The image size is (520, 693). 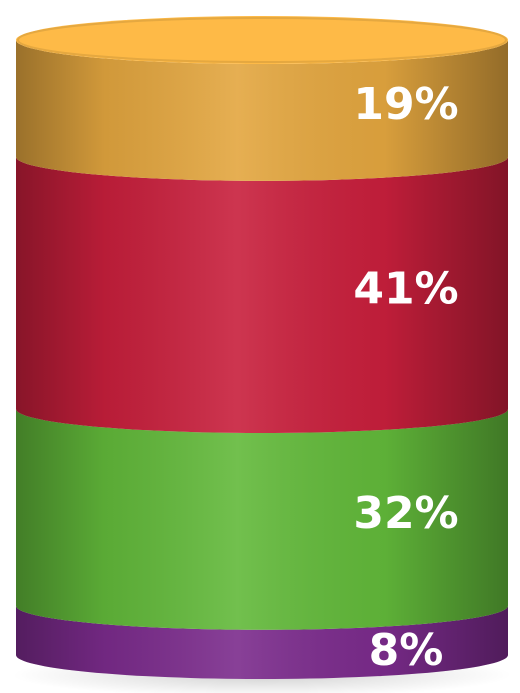 What do you see at coordinates (406, 650) in the screenshot?
I see `value-label-8pct: 8%` at bounding box center [406, 650].